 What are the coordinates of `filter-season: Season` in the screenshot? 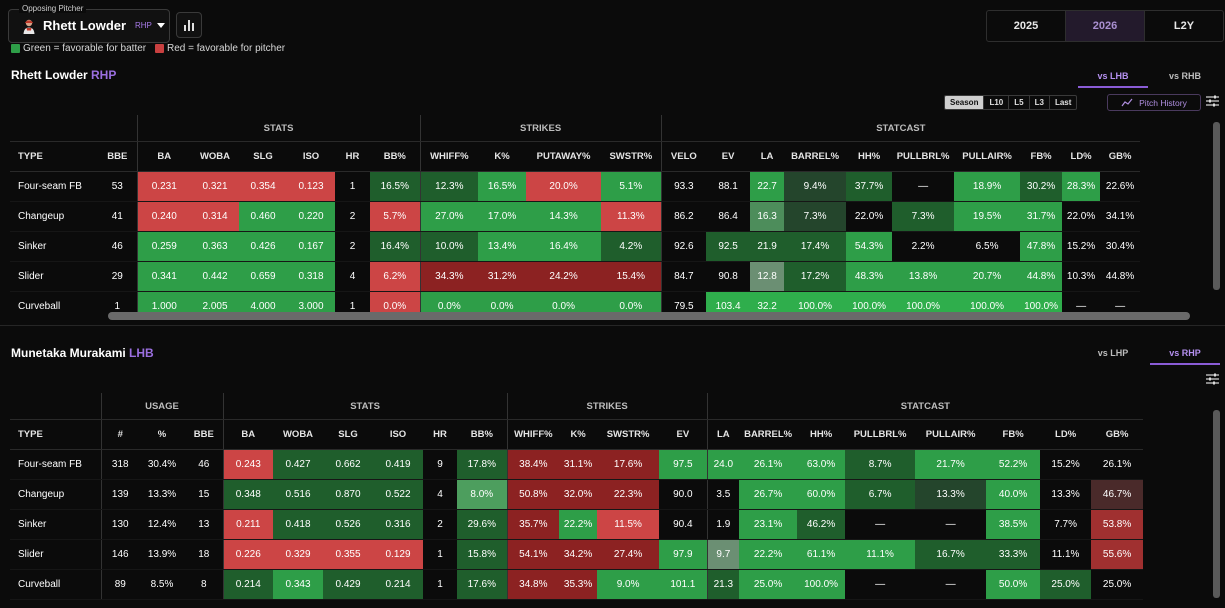 It's located at (964, 102).